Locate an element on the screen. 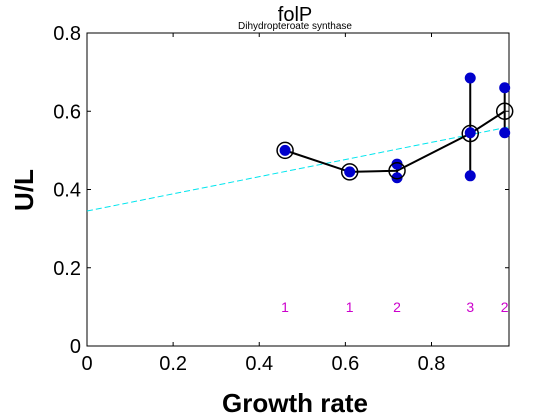 This screenshot has width=560, height=420. x-tick-label: 0.8 is located at coordinates (432, 364).